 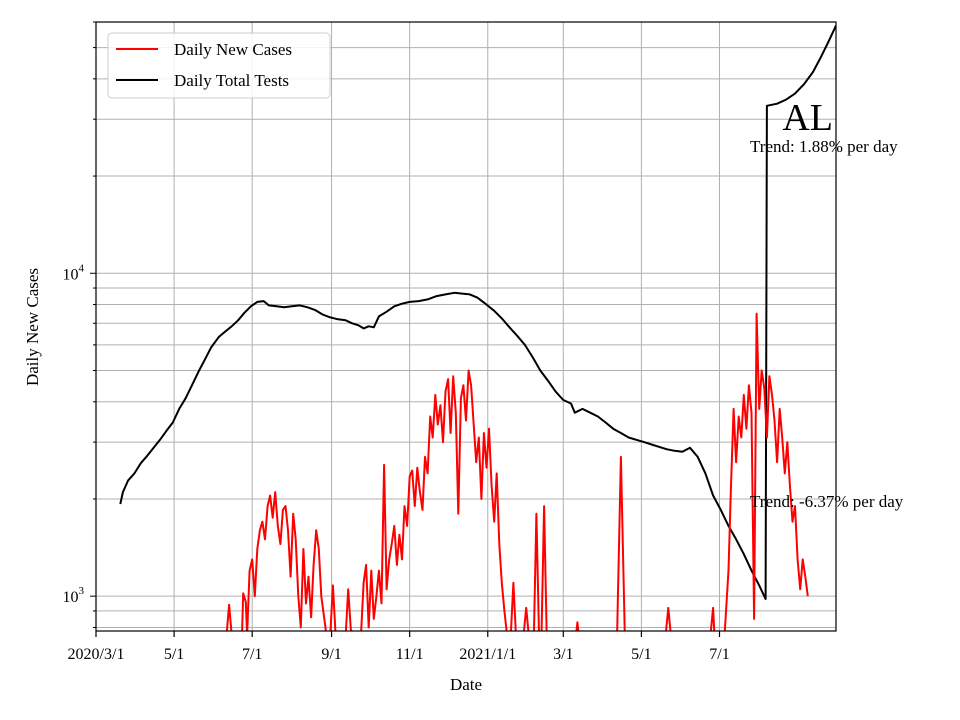 I want to click on y-axis-label: Daily New Cases, so click(x=32, y=327).